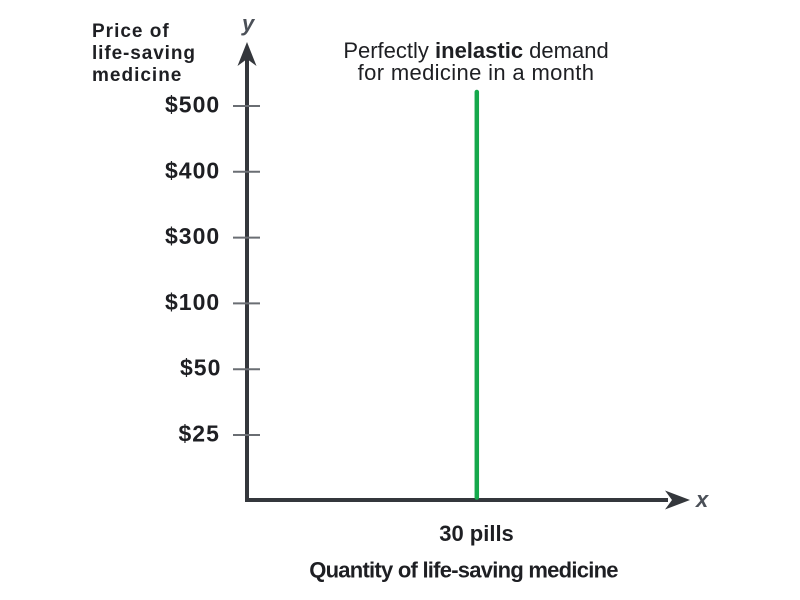  What do you see at coordinates (199, 434) in the screenshot?
I see `svg-text: $25` at bounding box center [199, 434].